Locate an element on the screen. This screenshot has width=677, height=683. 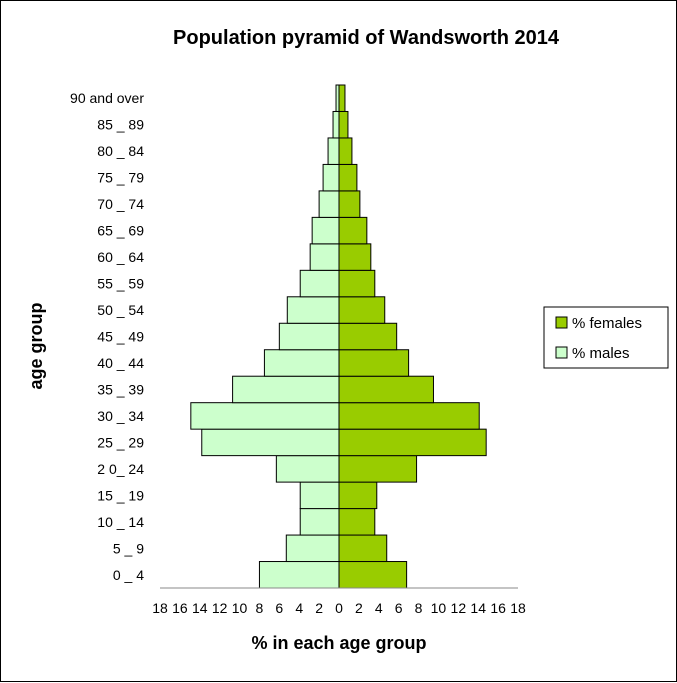
category-label: 90 and over is located at coordinates (107, 98).